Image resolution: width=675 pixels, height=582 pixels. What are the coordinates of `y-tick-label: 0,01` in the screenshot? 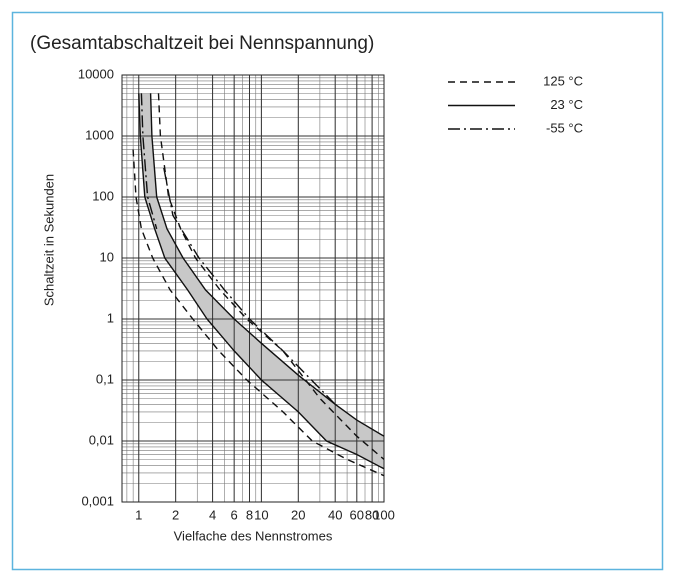 It's located at (101, 439).